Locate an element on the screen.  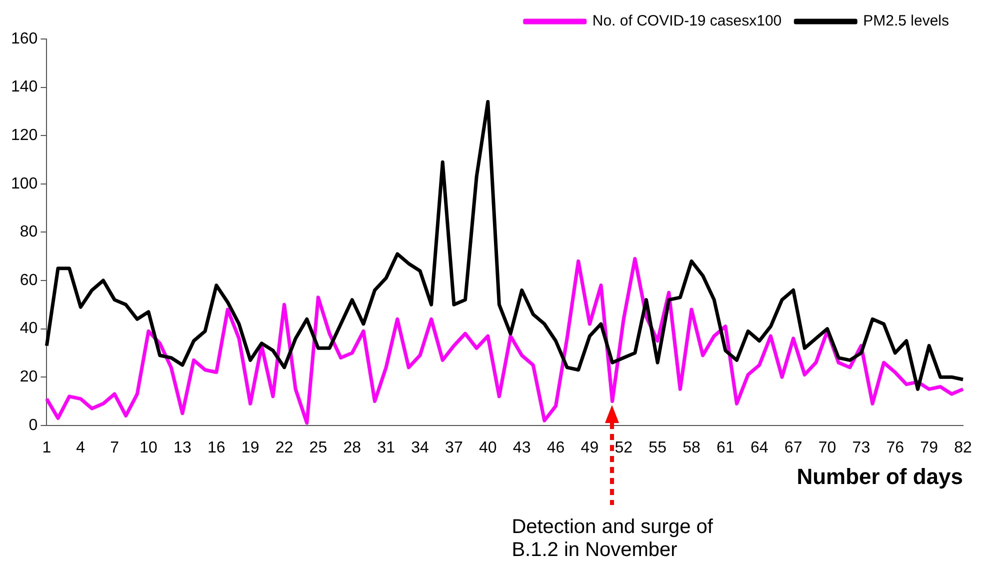
x-tick-label: 4 is located at coordinates (81, 447).